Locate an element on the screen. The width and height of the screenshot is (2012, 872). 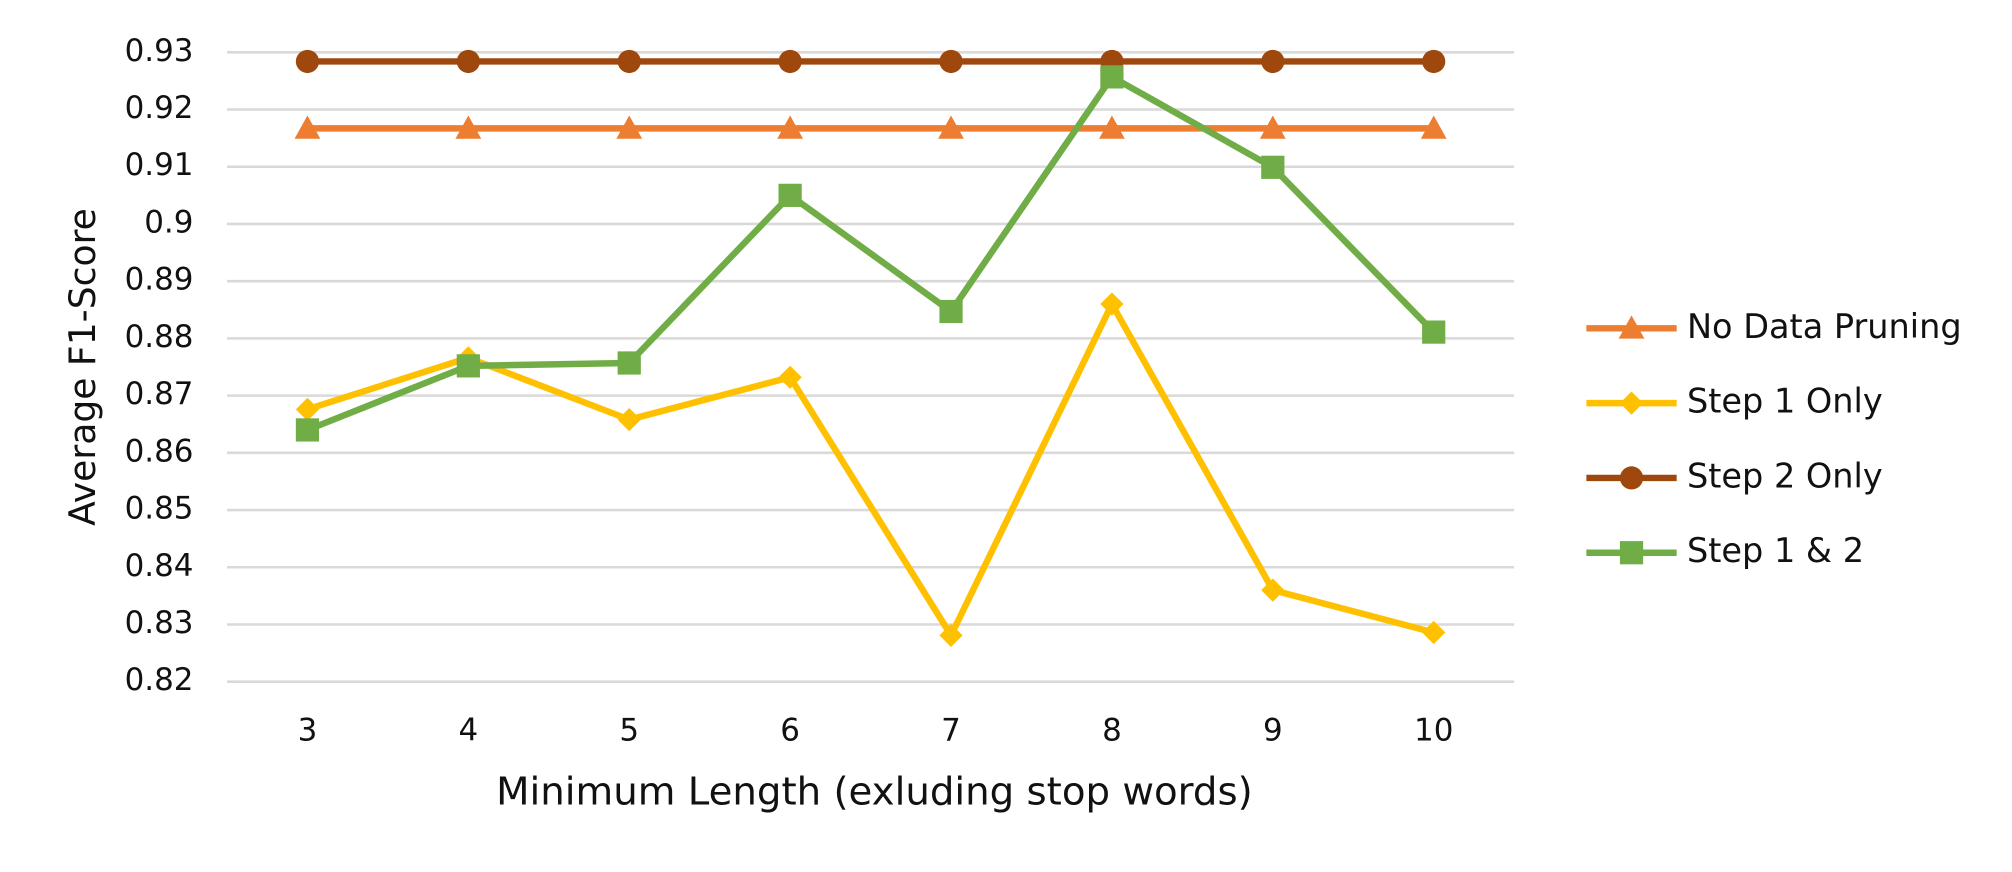
x-tick-label: 9 is located at coordinates (1273, 730).